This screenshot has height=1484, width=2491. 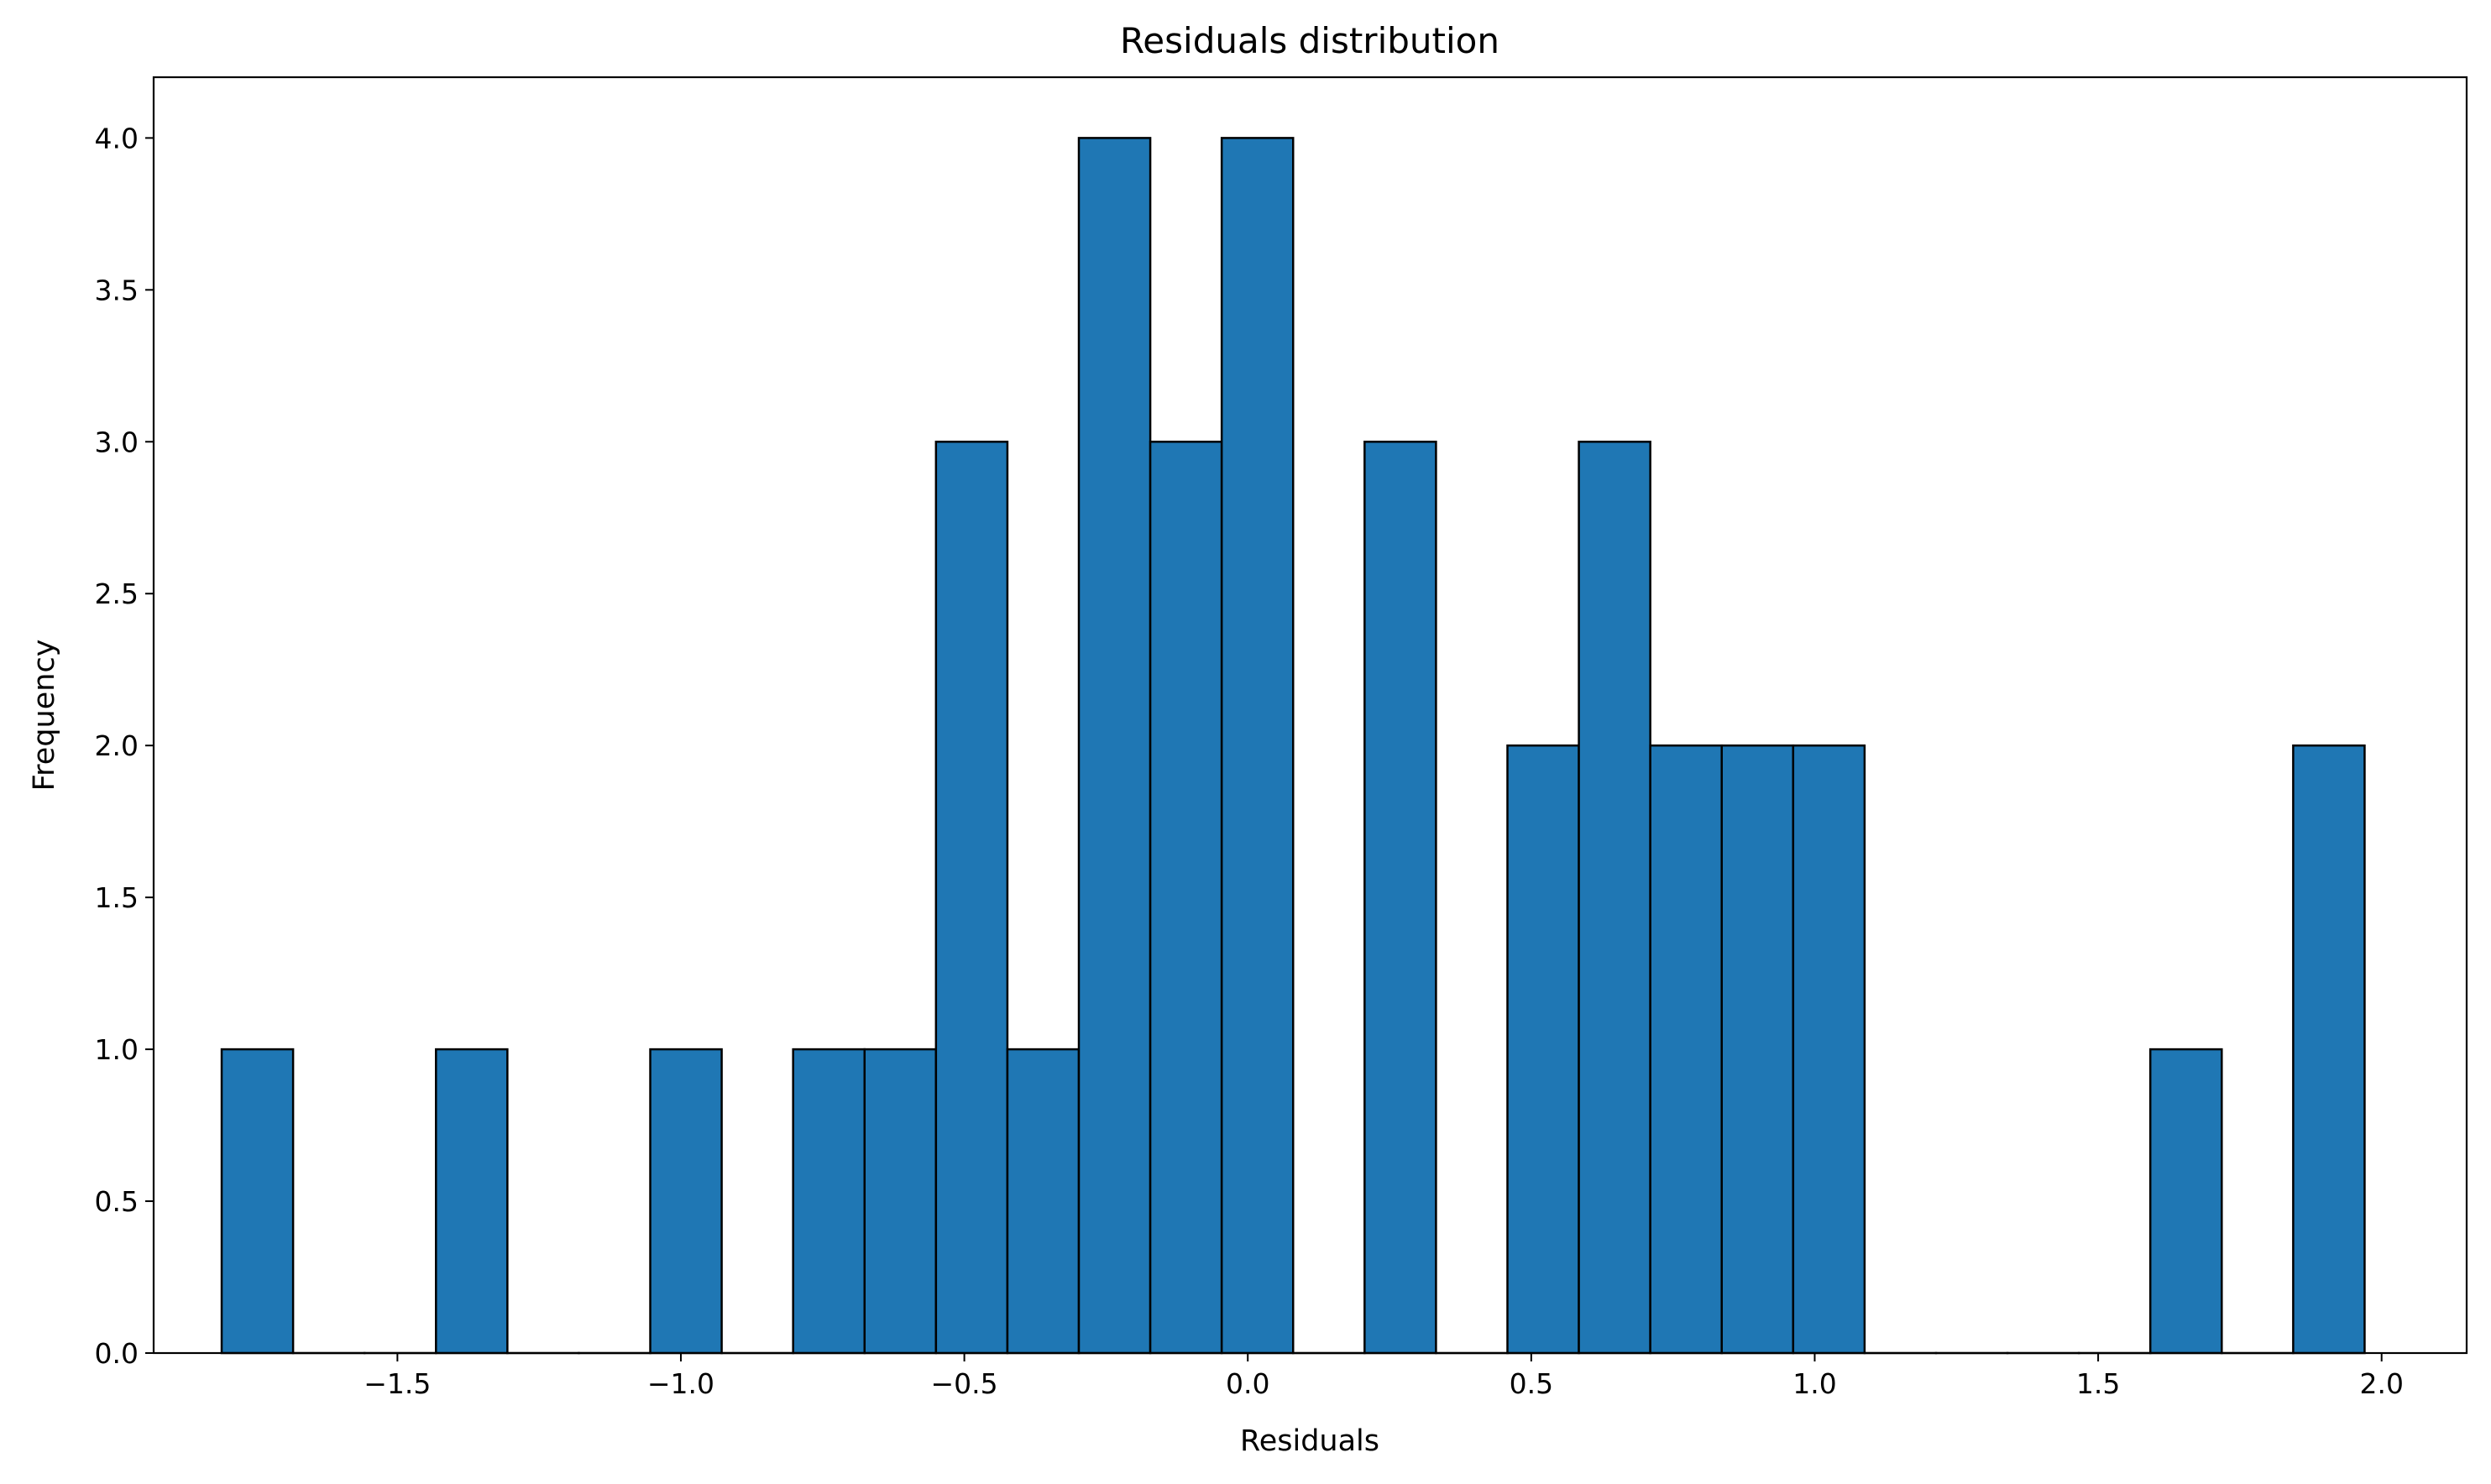 I want to click on y-tick-label: 2.5, so click(x=117, y=593).